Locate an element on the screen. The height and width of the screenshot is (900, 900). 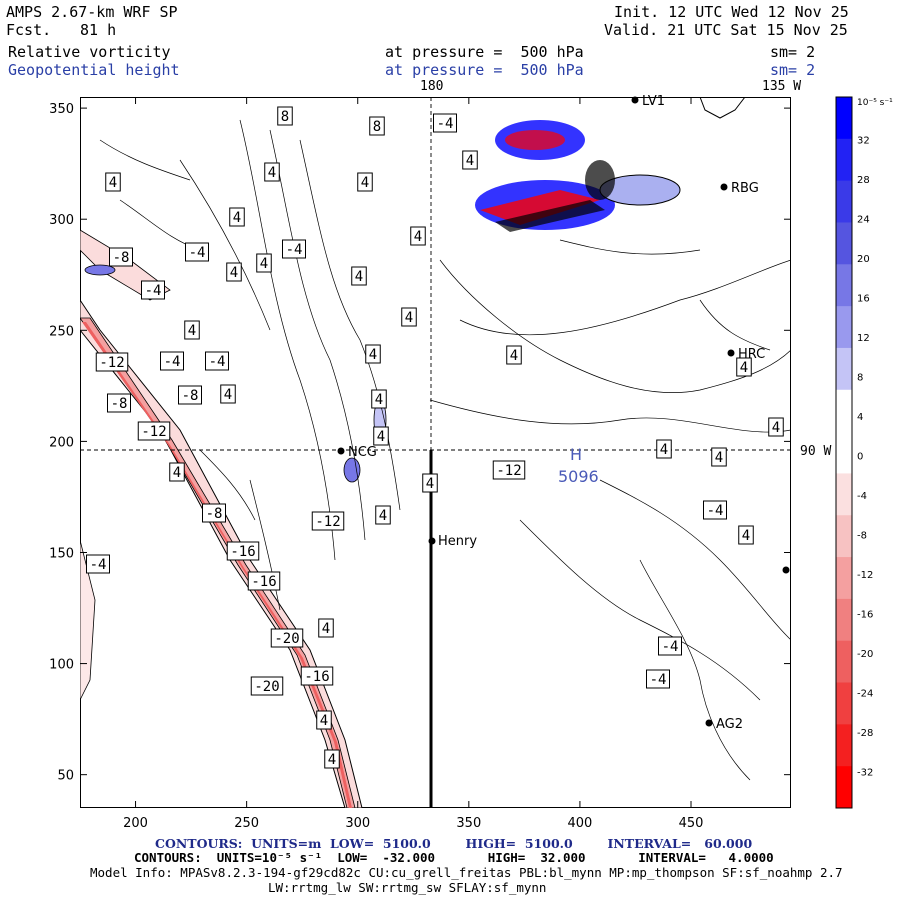
station-dot-east is located at coordinates (786, 570).